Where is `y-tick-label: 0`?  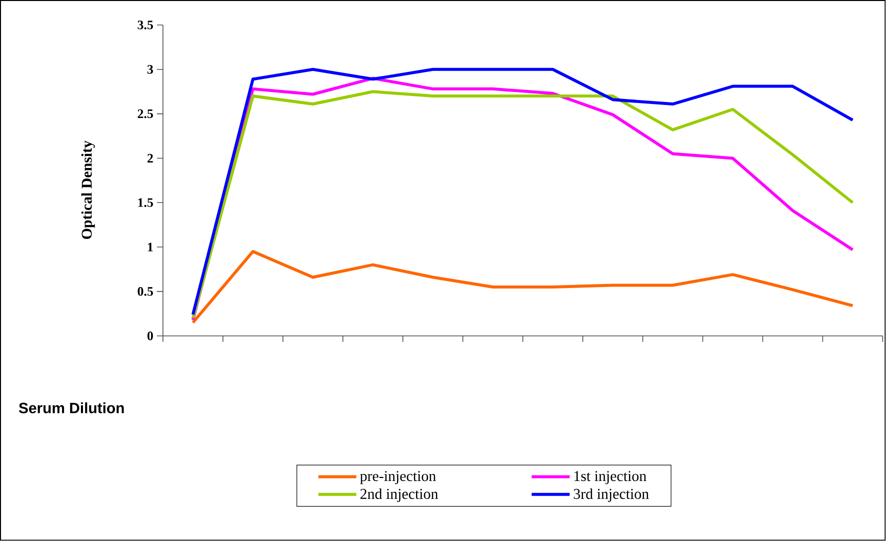
y-tick-label: 0 is located at coordinates (150, 336).